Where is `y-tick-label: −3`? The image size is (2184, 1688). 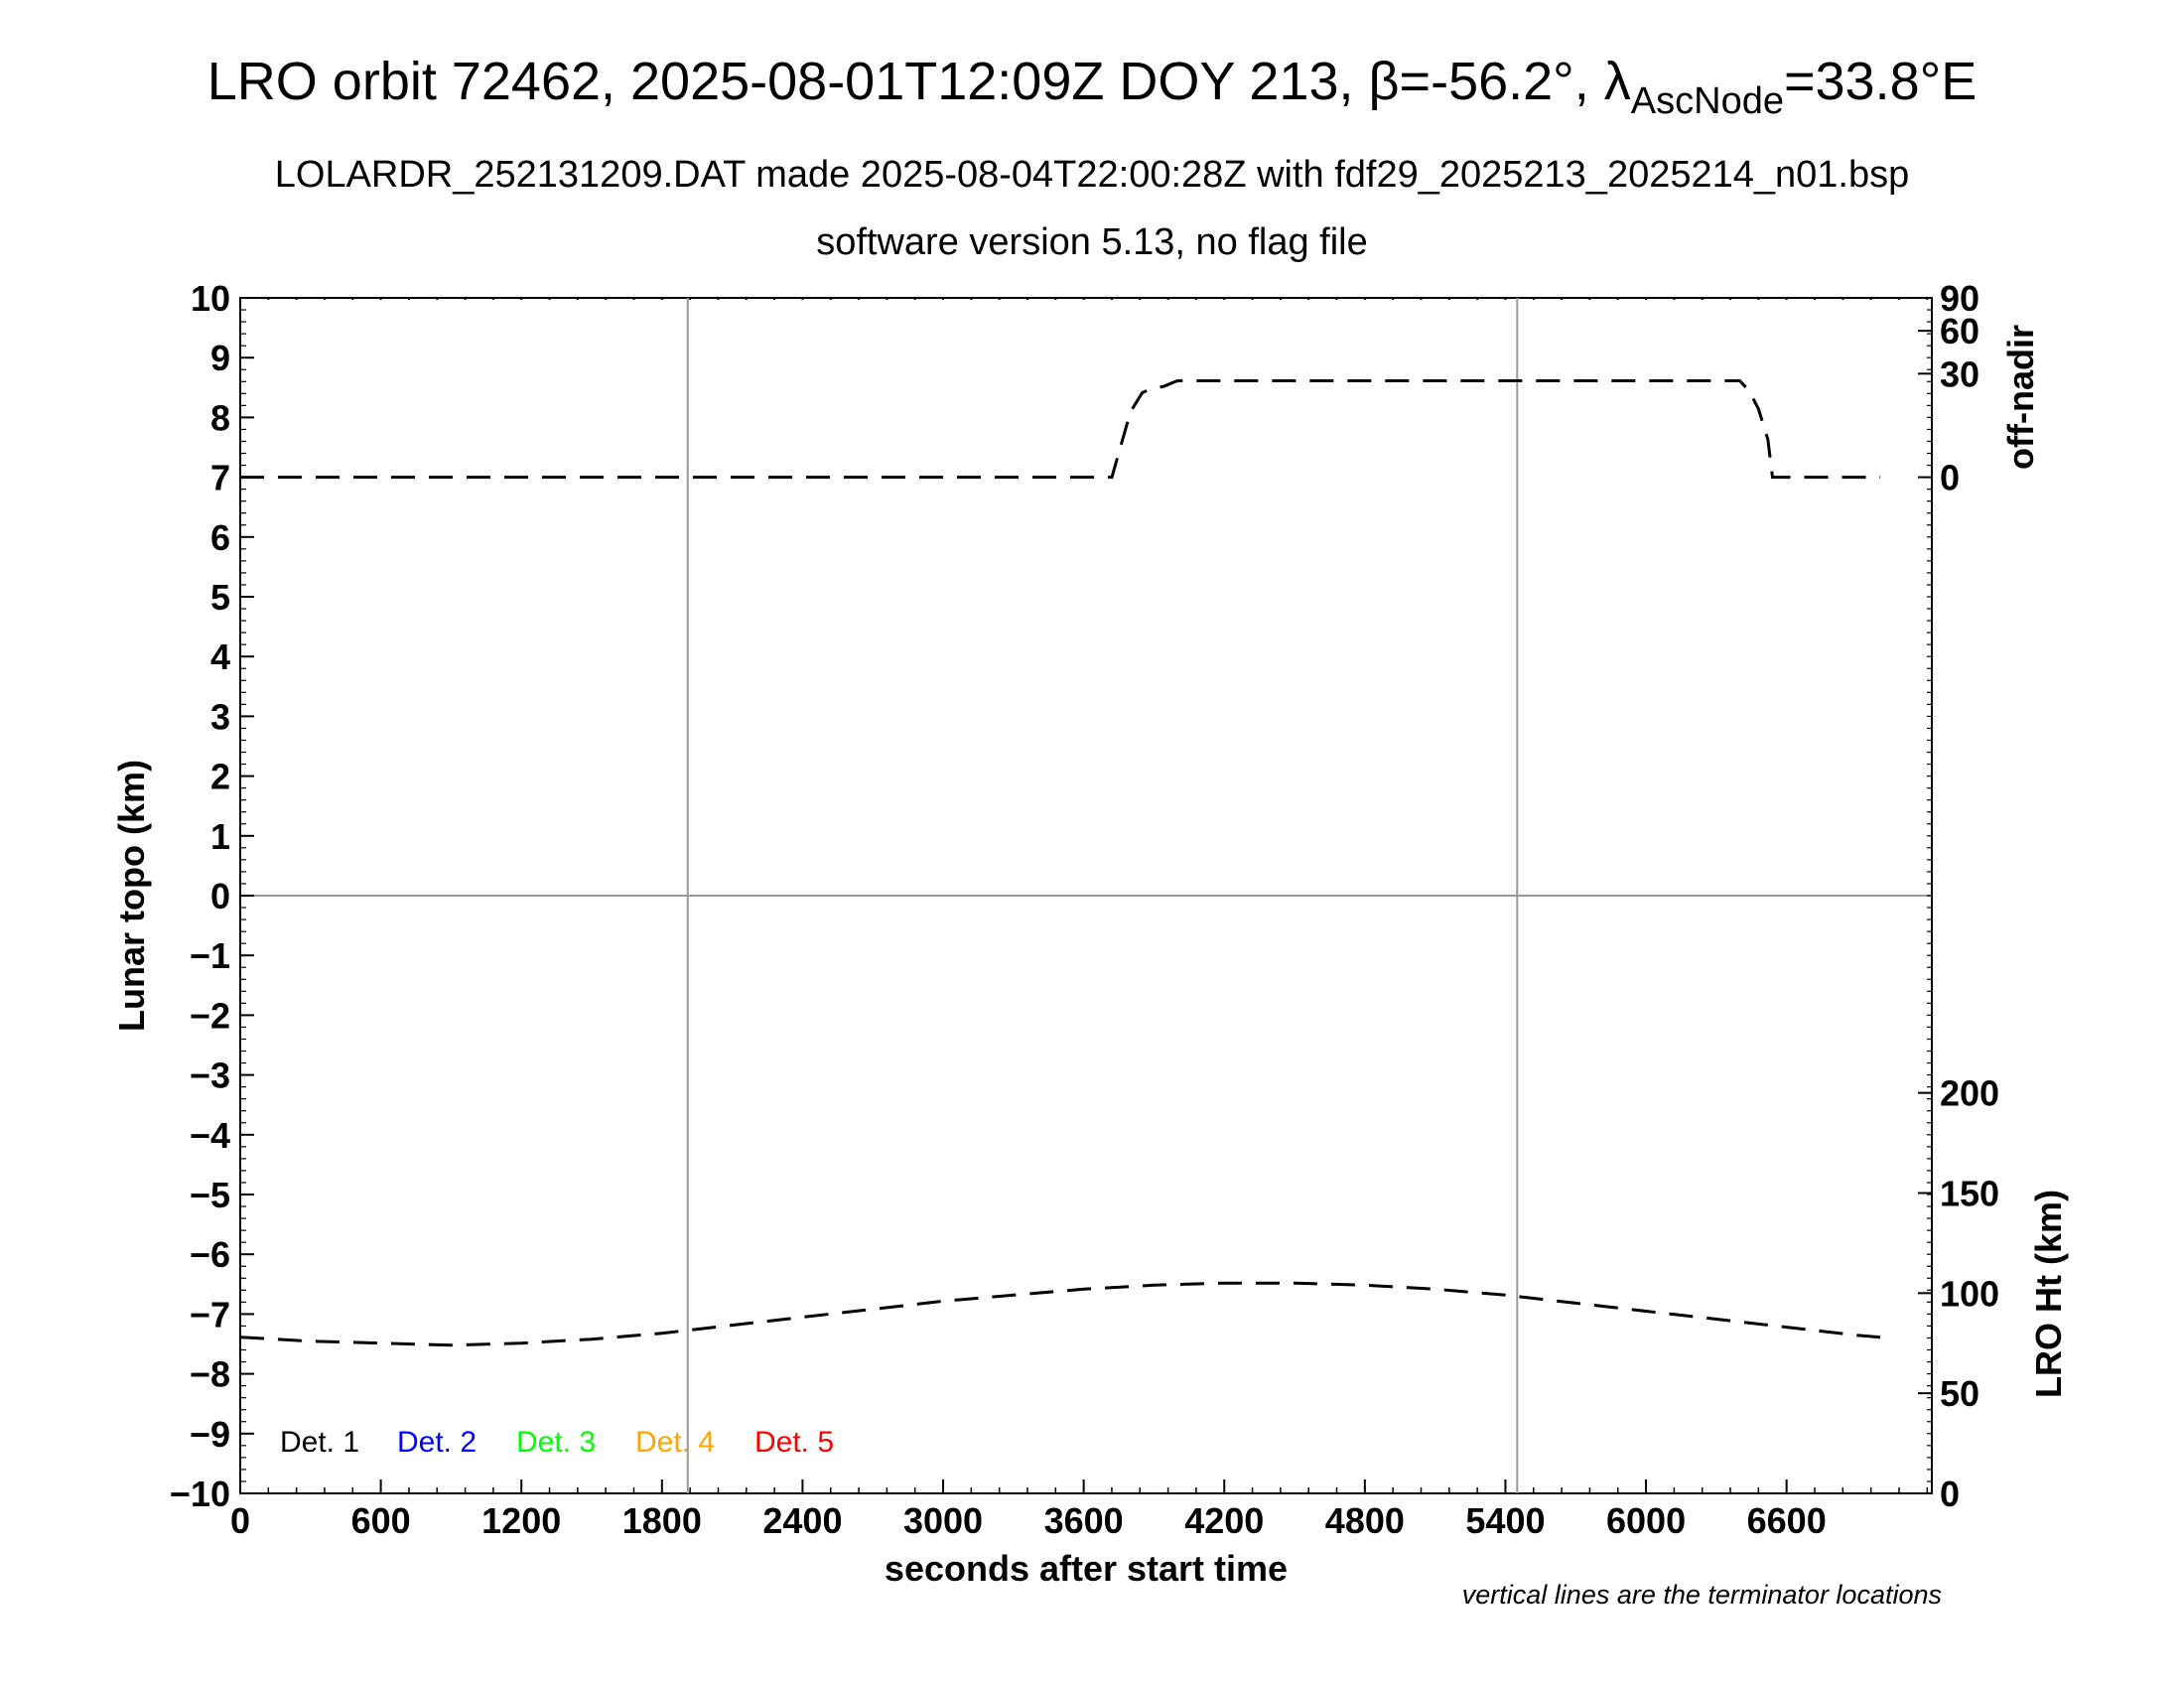
y-tick-label: −3 is located at coordinates (210, 1075).